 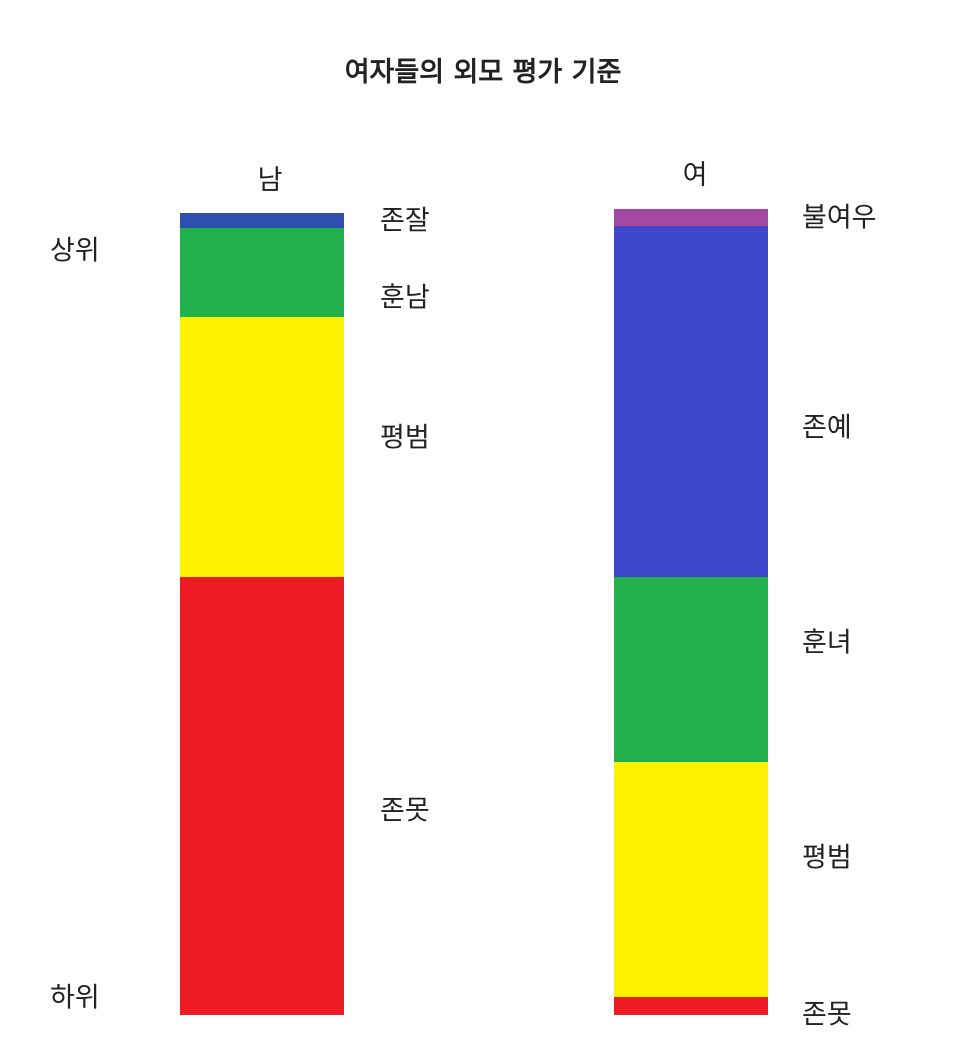 What do you see at coordinates (270, 180) in the screenshot?
I see `bar-header: 남` at bounding box center [270, 180].